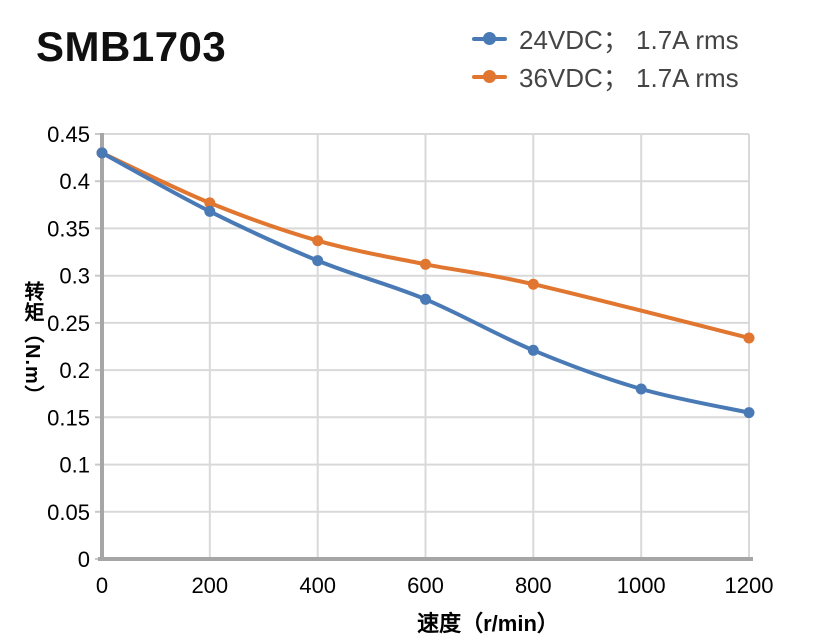  Describe the element at coordinates (68, 417) in the screenshot. I see `y-tick-label: 0.15` at that location.